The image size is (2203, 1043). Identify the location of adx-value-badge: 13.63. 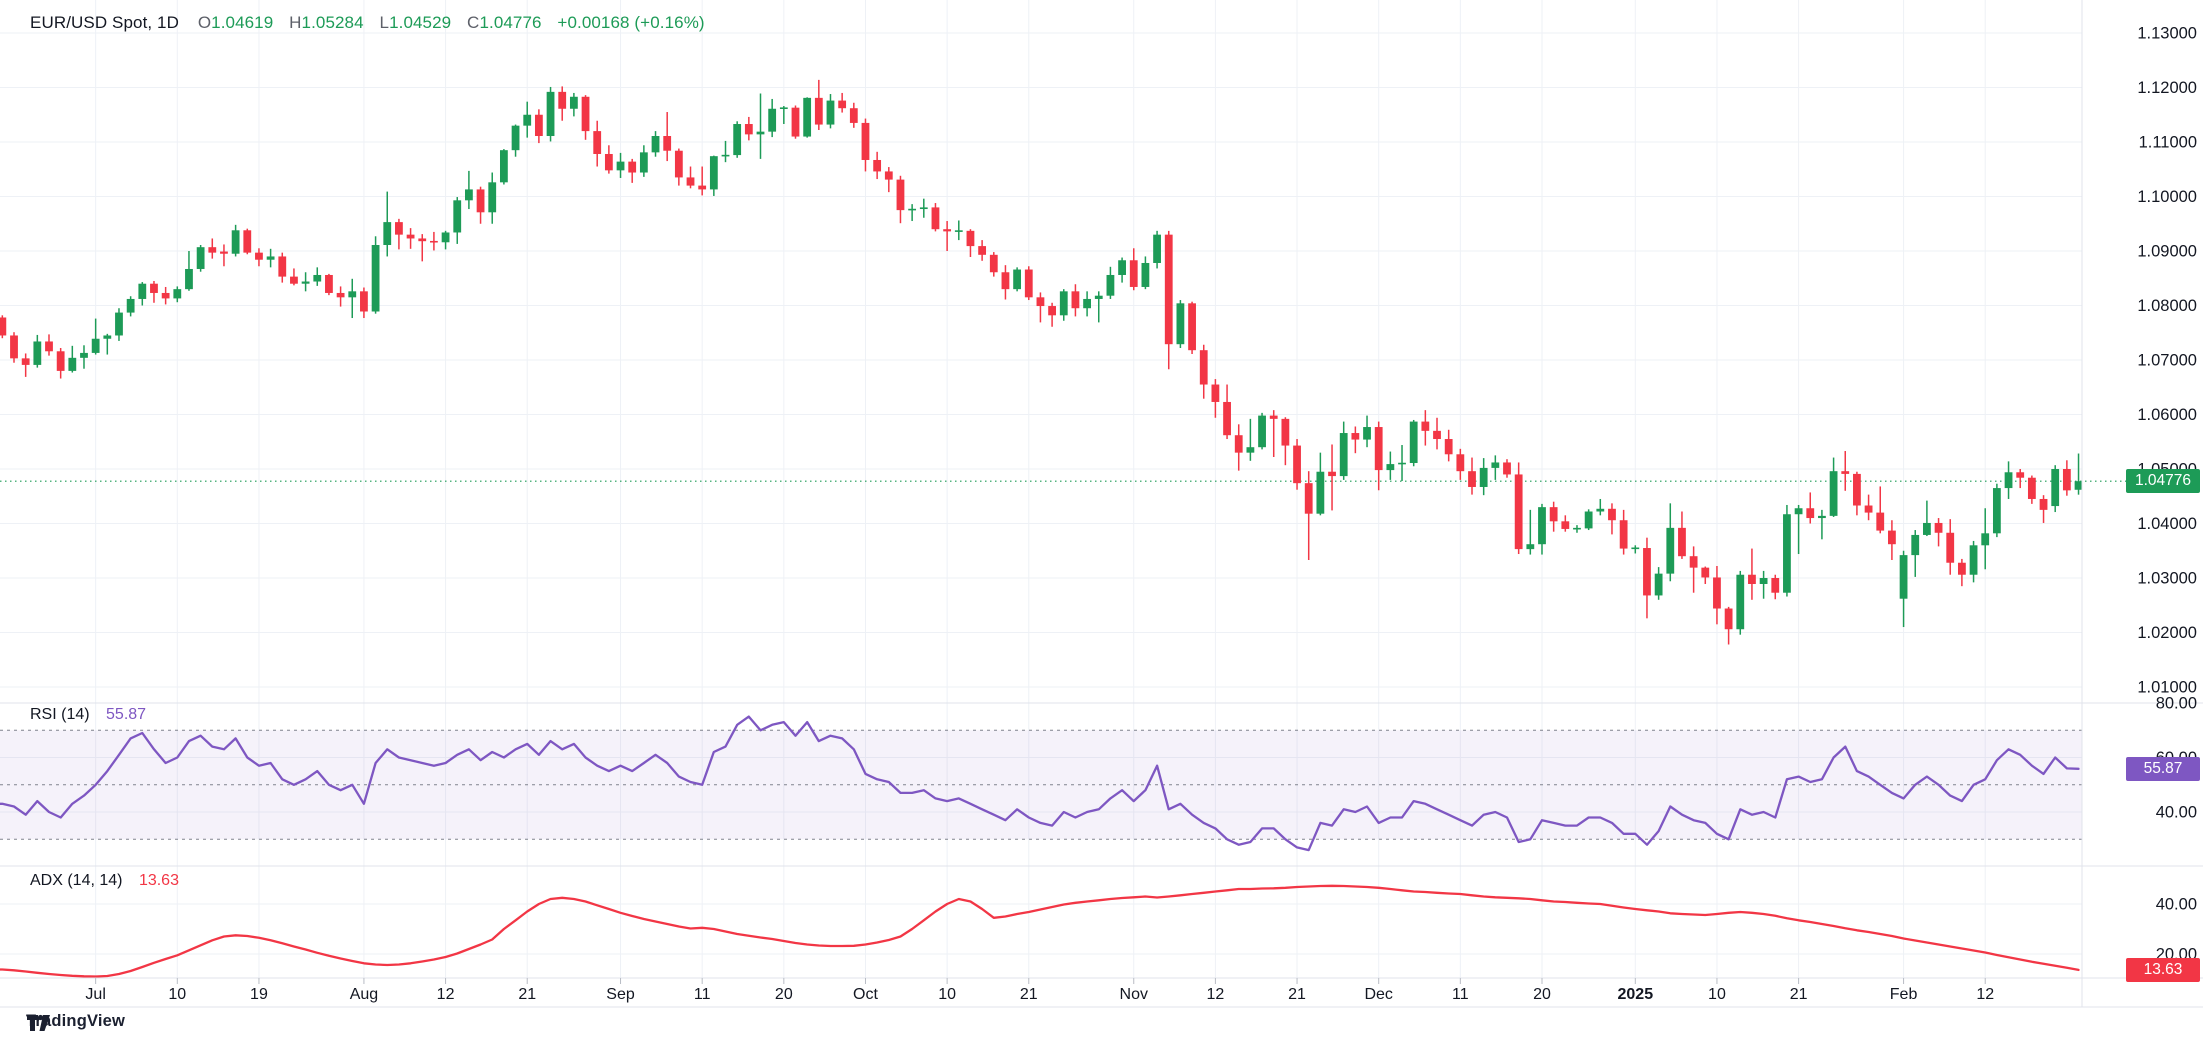
(2163, 970).